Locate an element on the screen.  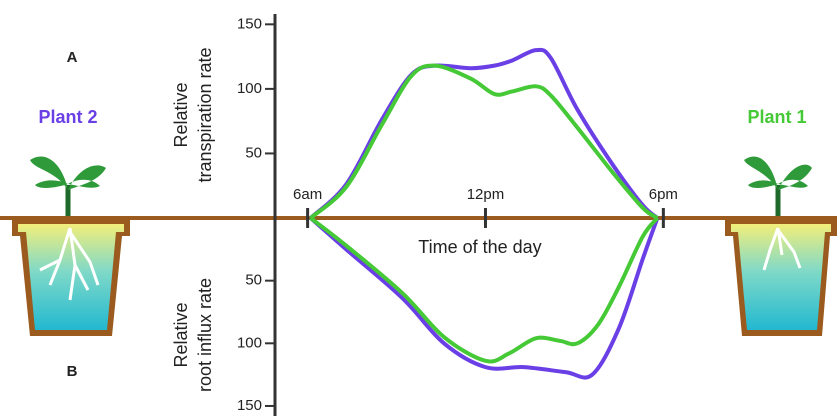
x-axis-label: Time of the day is located at coordinates (479, 247).